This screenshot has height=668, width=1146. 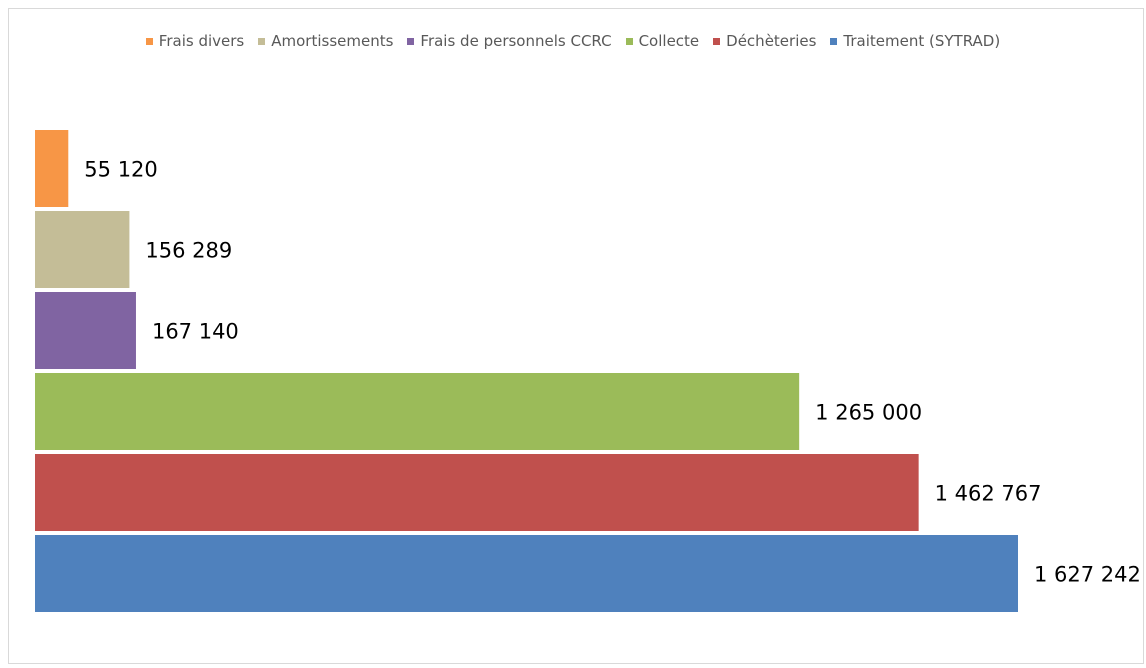 I want to click on legend-item: Frais divers, so click(x=195, y=41).